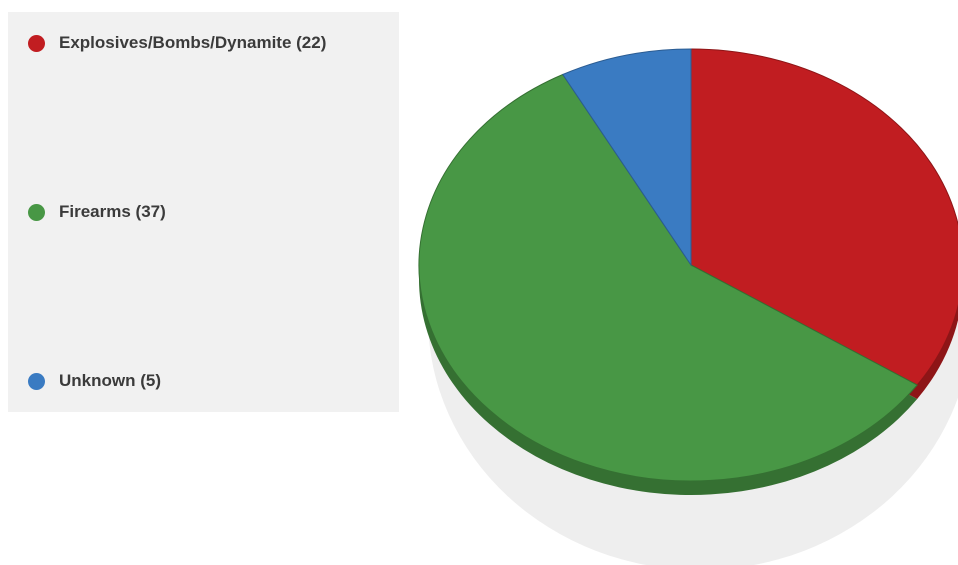  Describe the element at coordinates (110, 380) in the screenshot. I see `legend-label-unknown: Unknown (5)` at that location.